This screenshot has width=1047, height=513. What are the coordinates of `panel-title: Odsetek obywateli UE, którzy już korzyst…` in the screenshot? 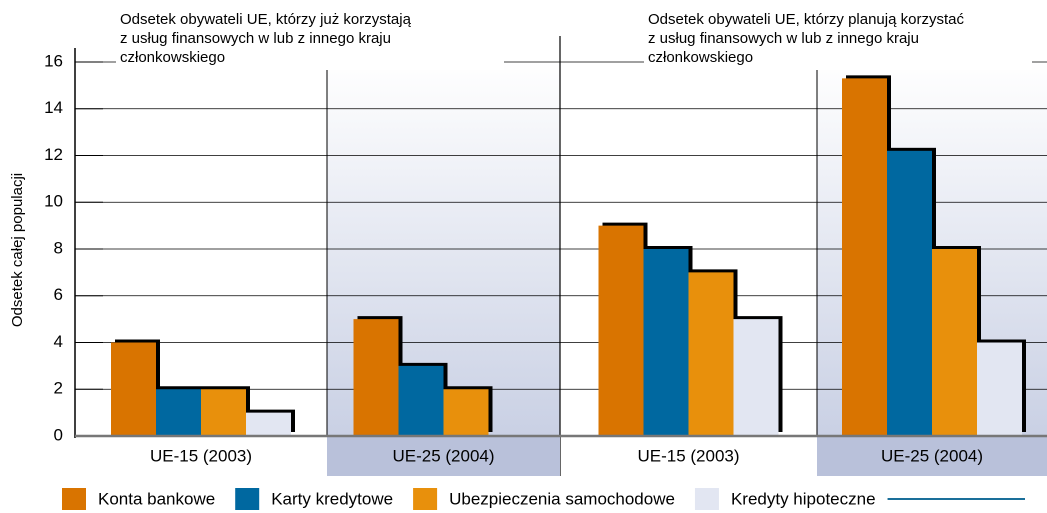 It's located at (266, 19).